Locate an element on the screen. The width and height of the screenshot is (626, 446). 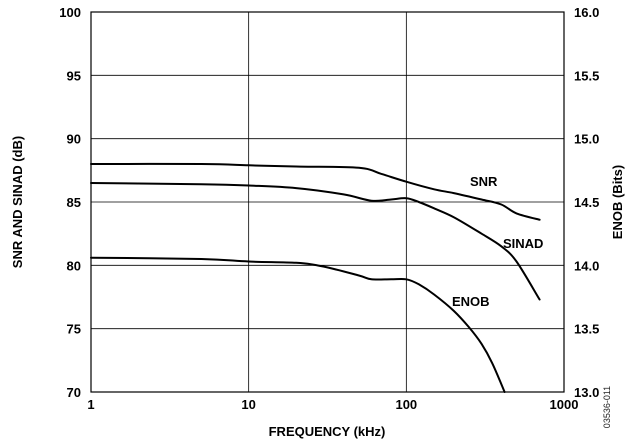
y-tick-label-left: 95 is located at coordinates (74, 75).